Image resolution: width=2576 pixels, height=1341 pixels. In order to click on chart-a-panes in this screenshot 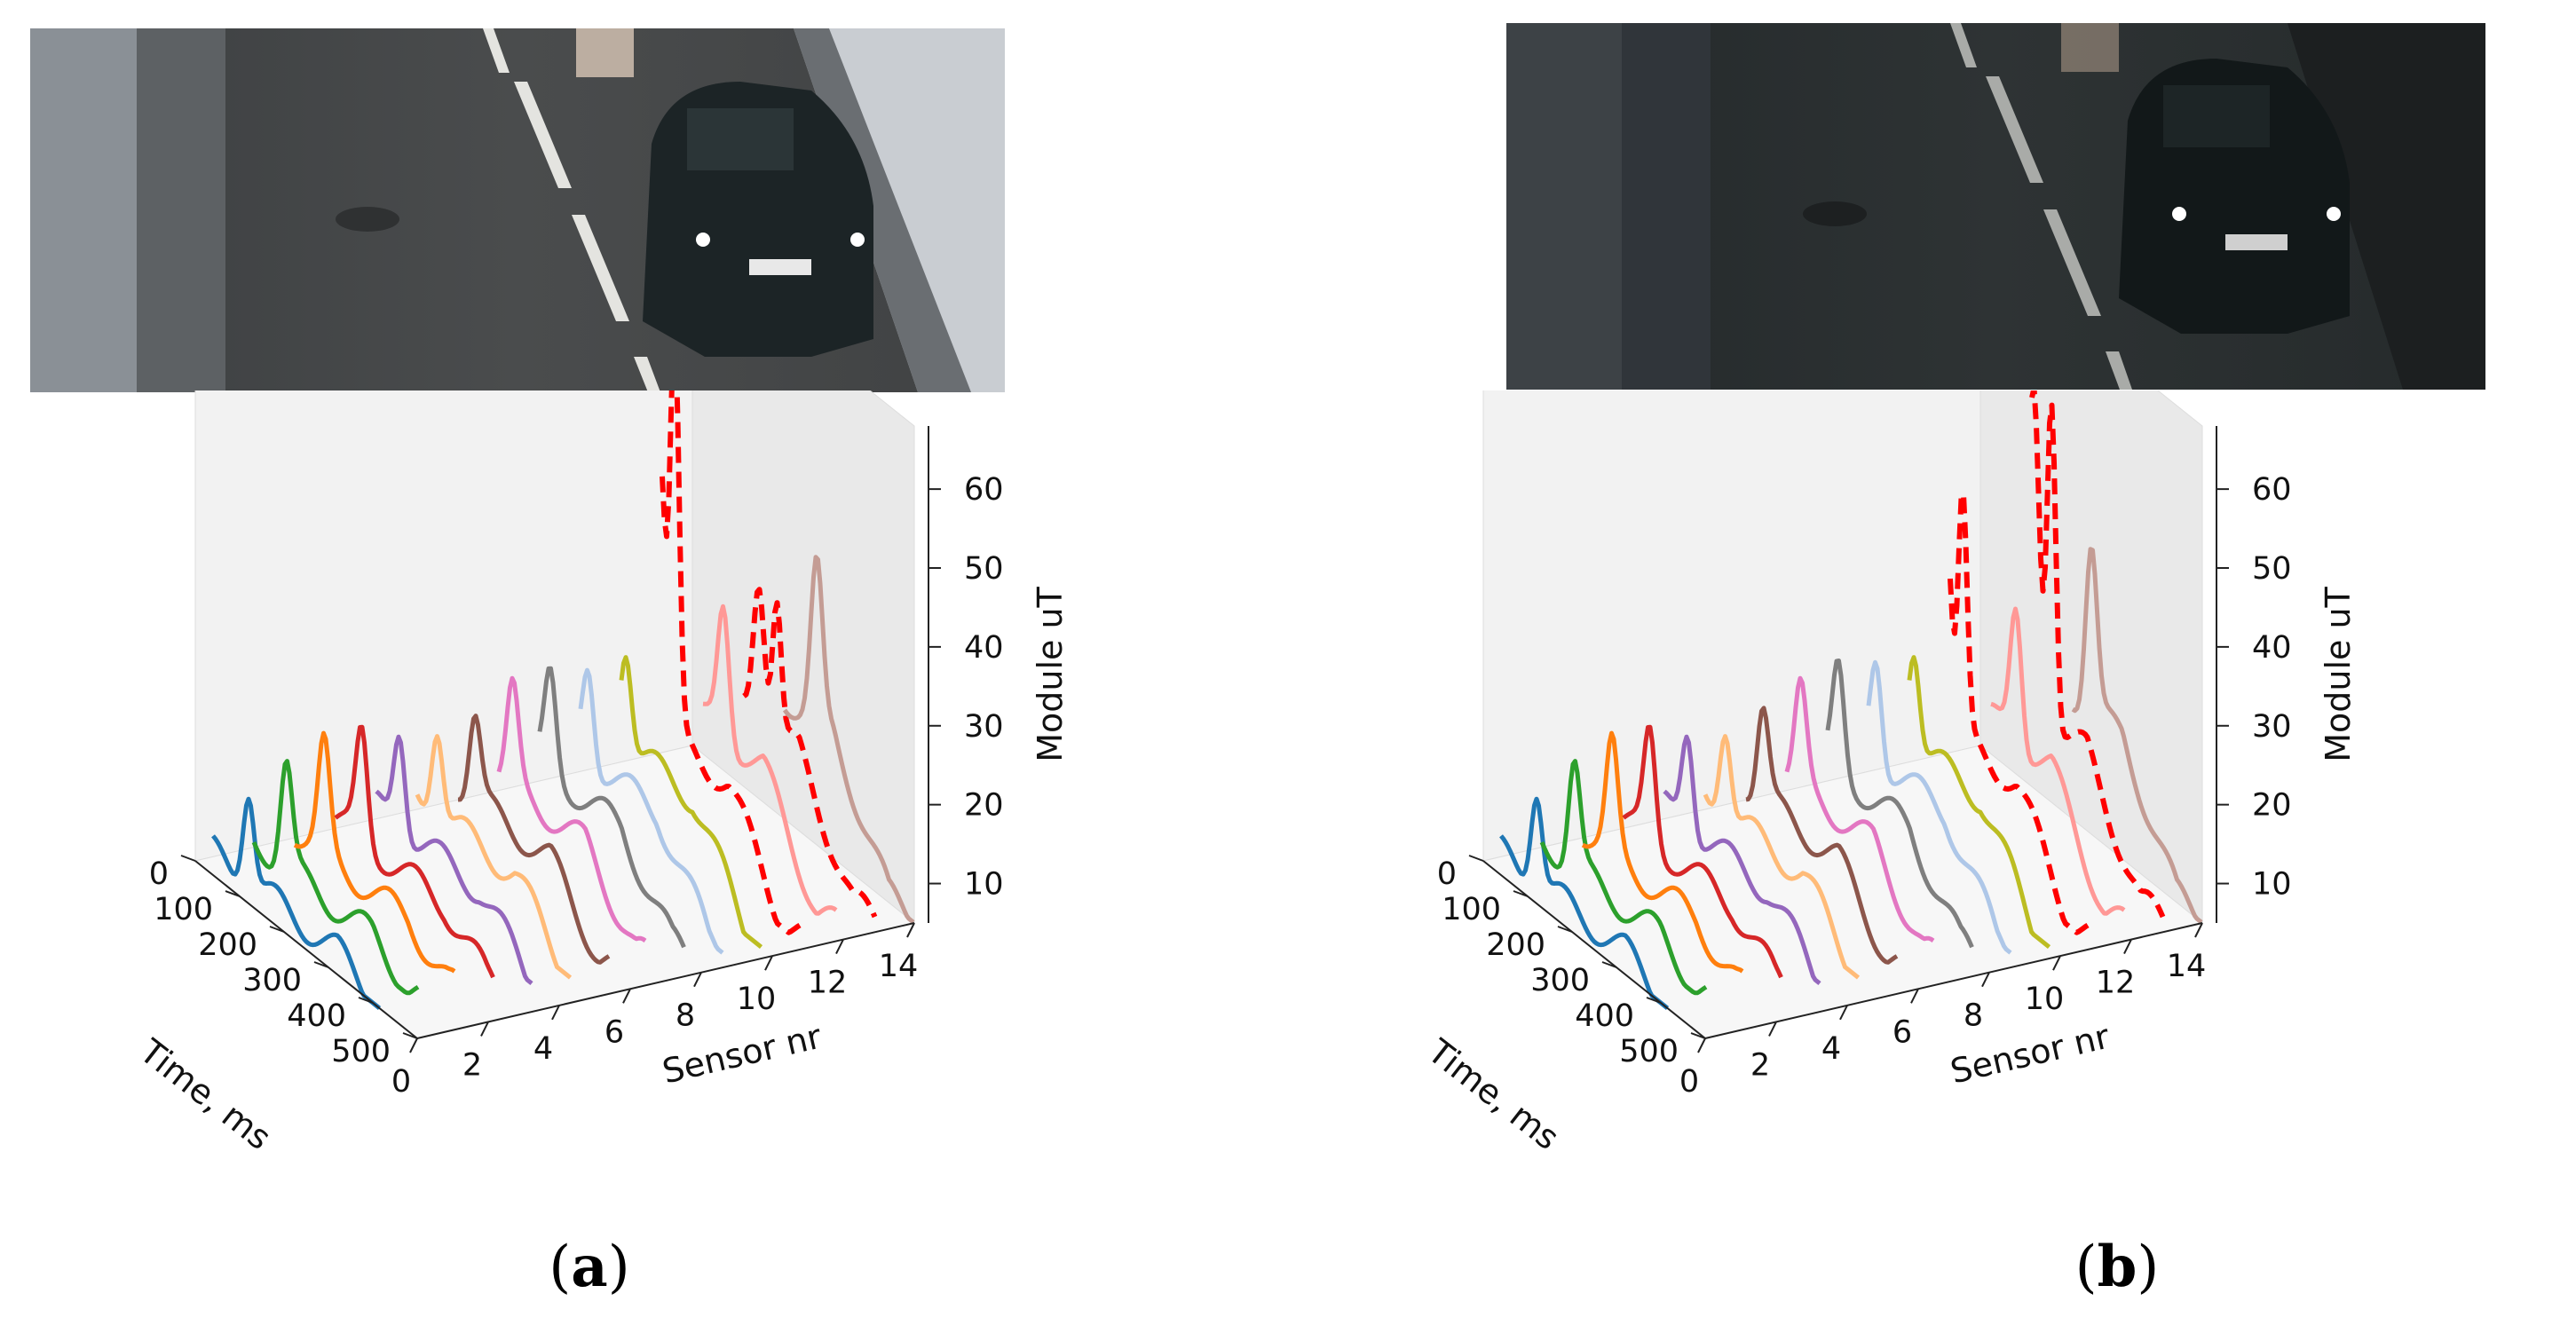, I will do `click(555, 714)`.